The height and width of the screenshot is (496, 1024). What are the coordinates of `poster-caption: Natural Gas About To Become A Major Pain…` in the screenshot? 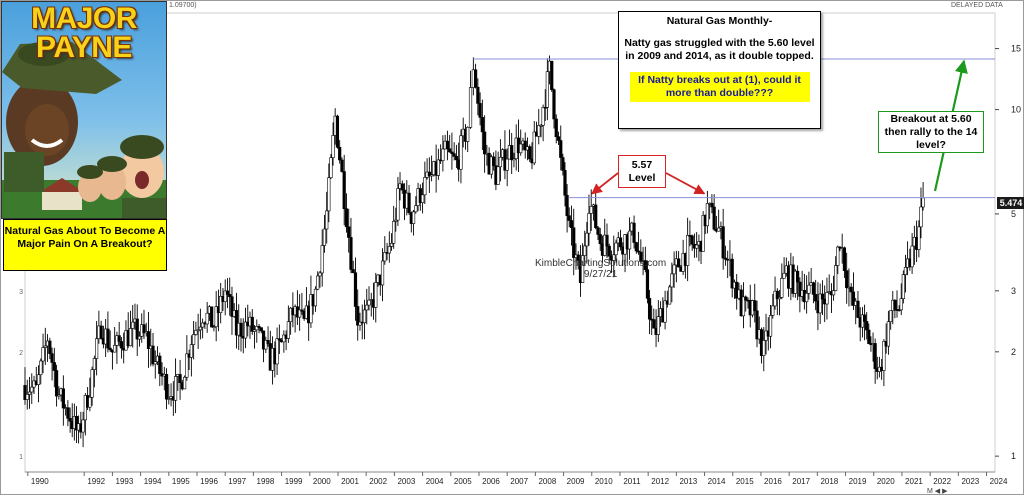 It's located at (85, 245).